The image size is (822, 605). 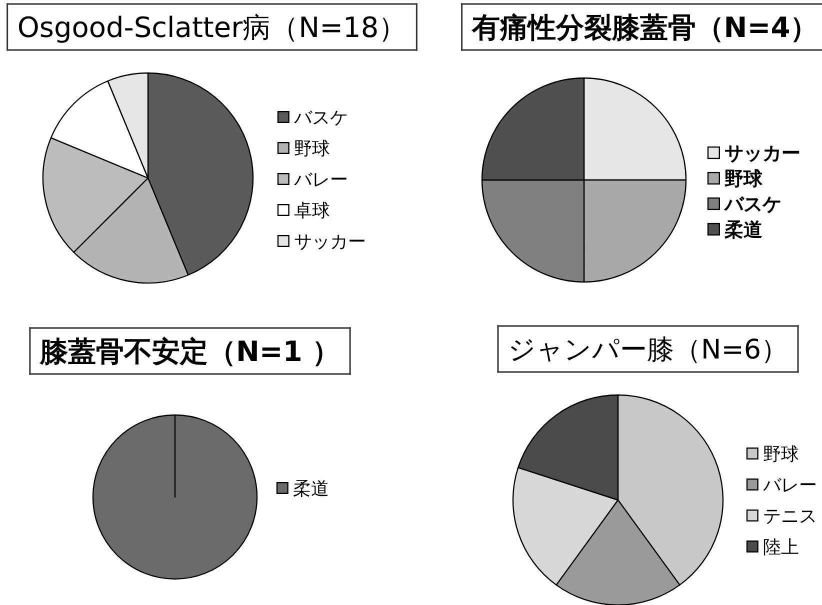 I want to click on title: ジャンパー膝（N=6）, so click(x=648, y=350).